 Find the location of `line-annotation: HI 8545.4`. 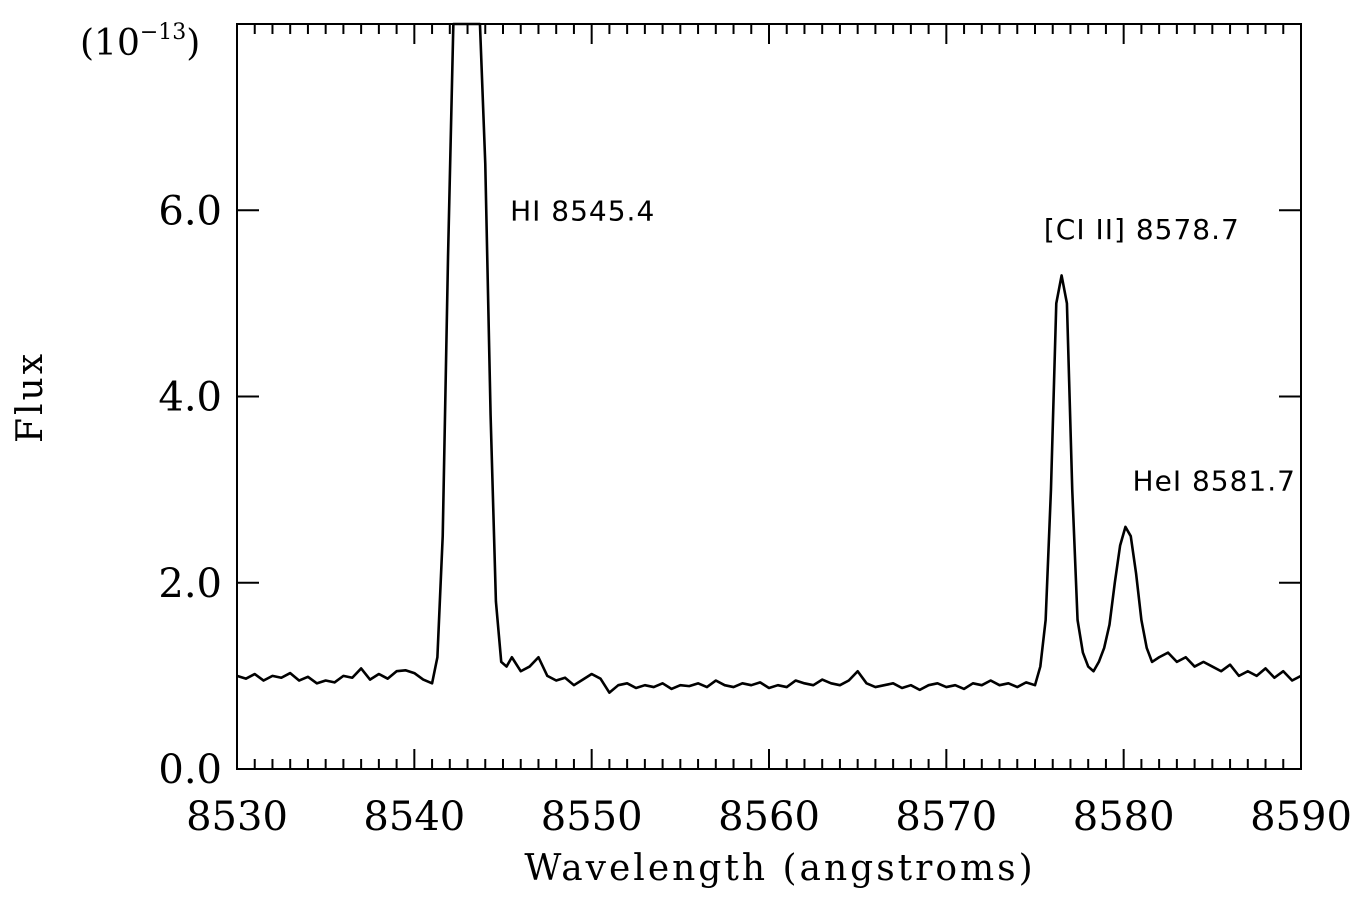

line-annotation: HI 8545.4 is located at coordinates (582, 210).